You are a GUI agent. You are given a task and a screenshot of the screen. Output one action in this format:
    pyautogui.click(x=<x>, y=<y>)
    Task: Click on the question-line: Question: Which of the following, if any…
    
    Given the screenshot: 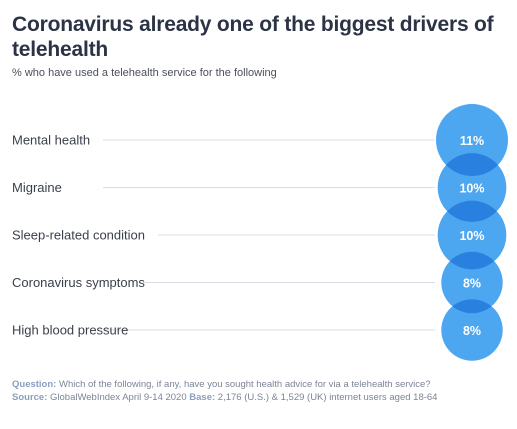 What is the action you would take?
    pyautogui.click(x=259, y=384)
    